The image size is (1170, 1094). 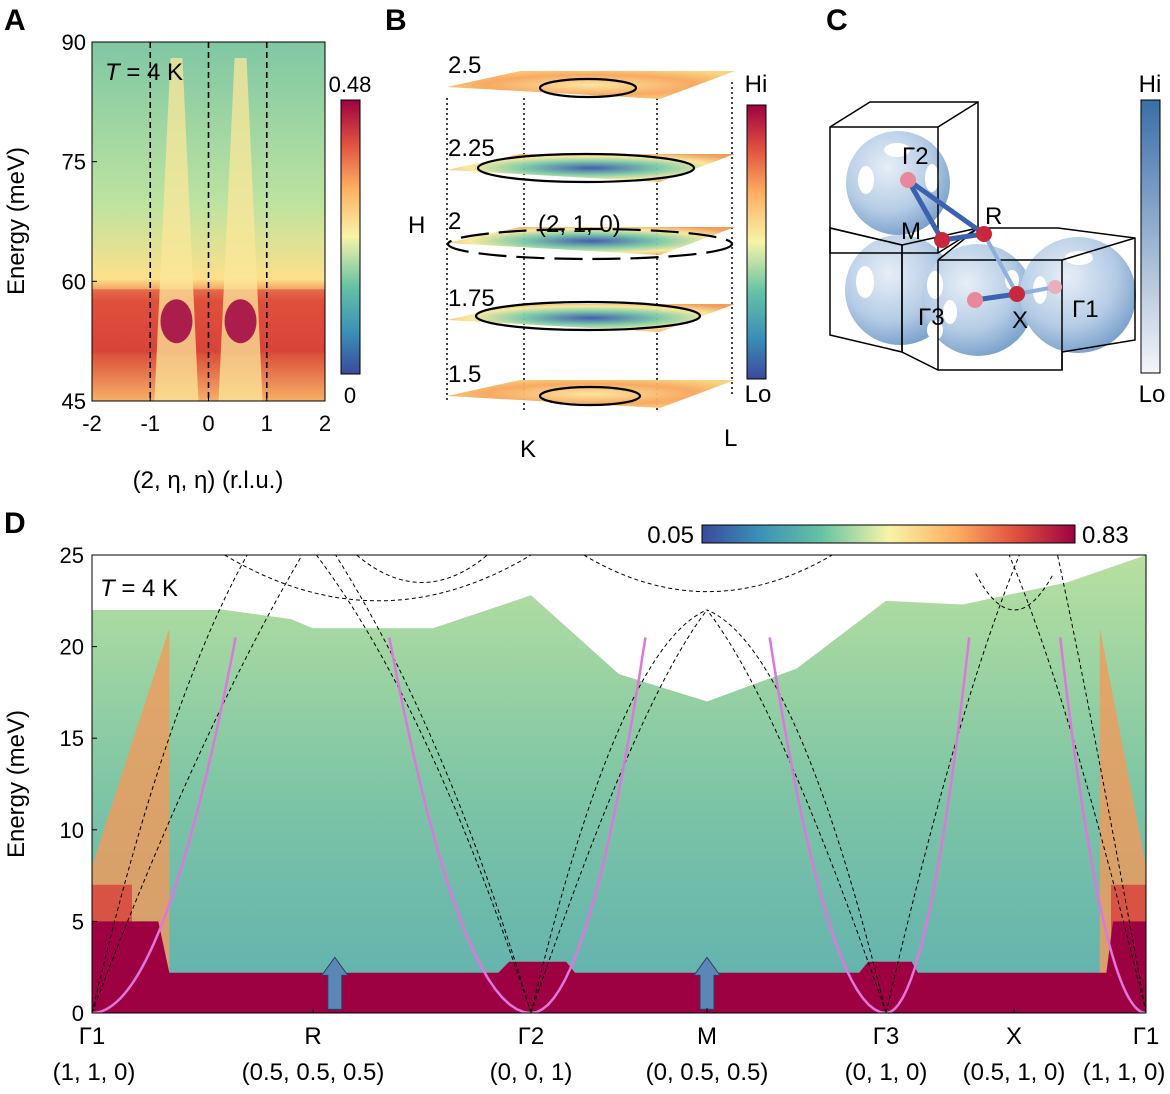 What do you see at coordinates (908, 180) in the screenshot?
I see `gamma2-point` at bounding box center [908, 180].